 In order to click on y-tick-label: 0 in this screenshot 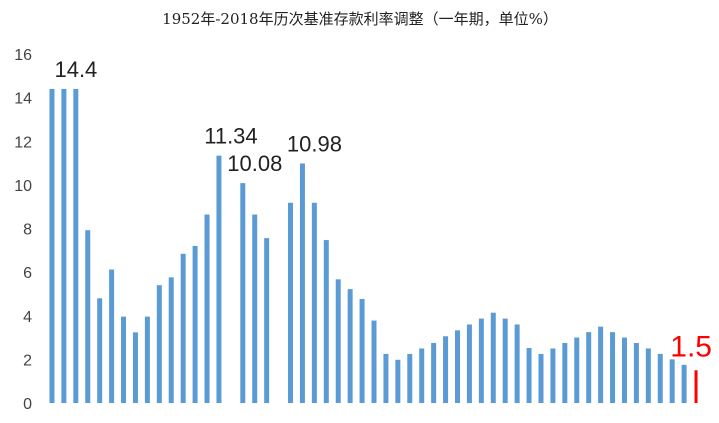, I will do `click(27, 404)`.